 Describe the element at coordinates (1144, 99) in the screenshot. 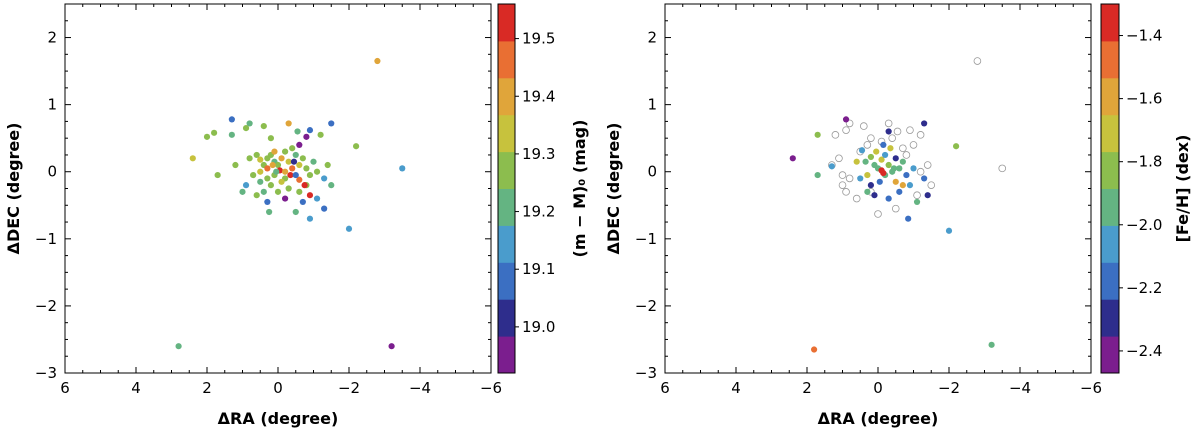

I see `colorbar-tick-label: −1.6` at that location.